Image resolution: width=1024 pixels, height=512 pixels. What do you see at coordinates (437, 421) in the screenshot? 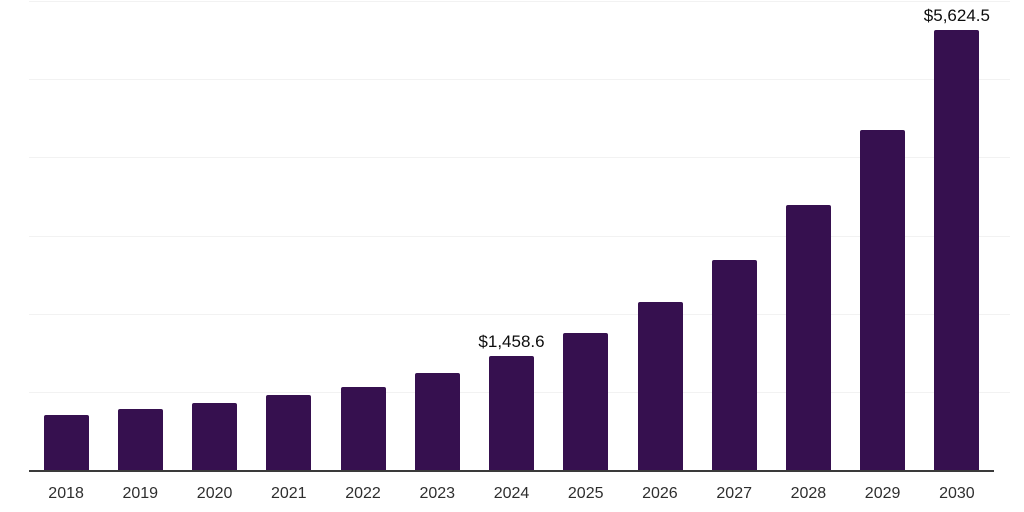
I see `bar-2023` at bounding box center [437, 421].